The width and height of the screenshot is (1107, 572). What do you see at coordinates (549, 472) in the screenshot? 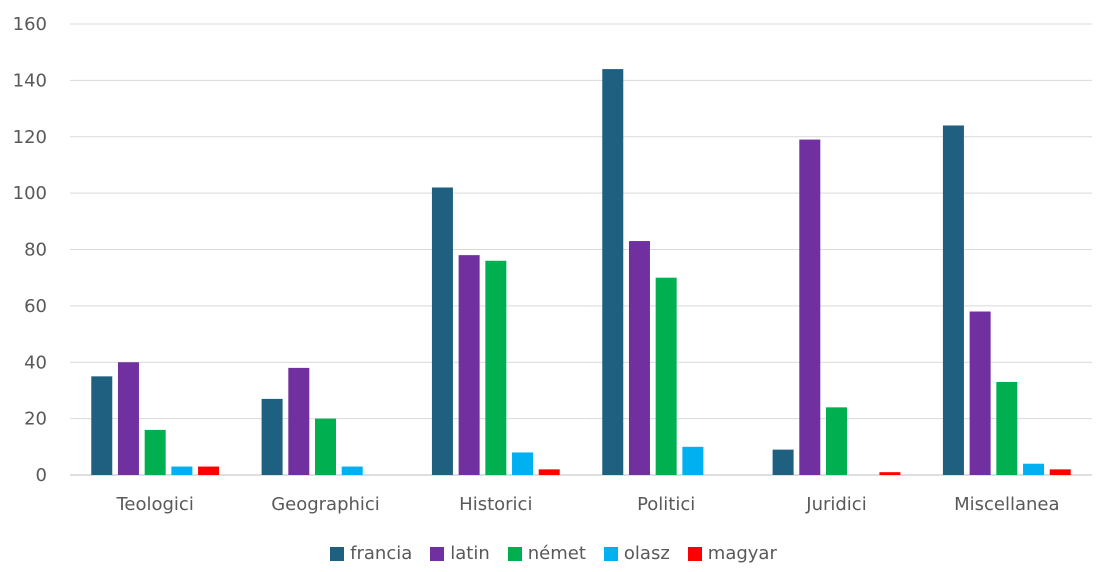
I see `bar-magyar-Historici` at bounding box center [549, 472].